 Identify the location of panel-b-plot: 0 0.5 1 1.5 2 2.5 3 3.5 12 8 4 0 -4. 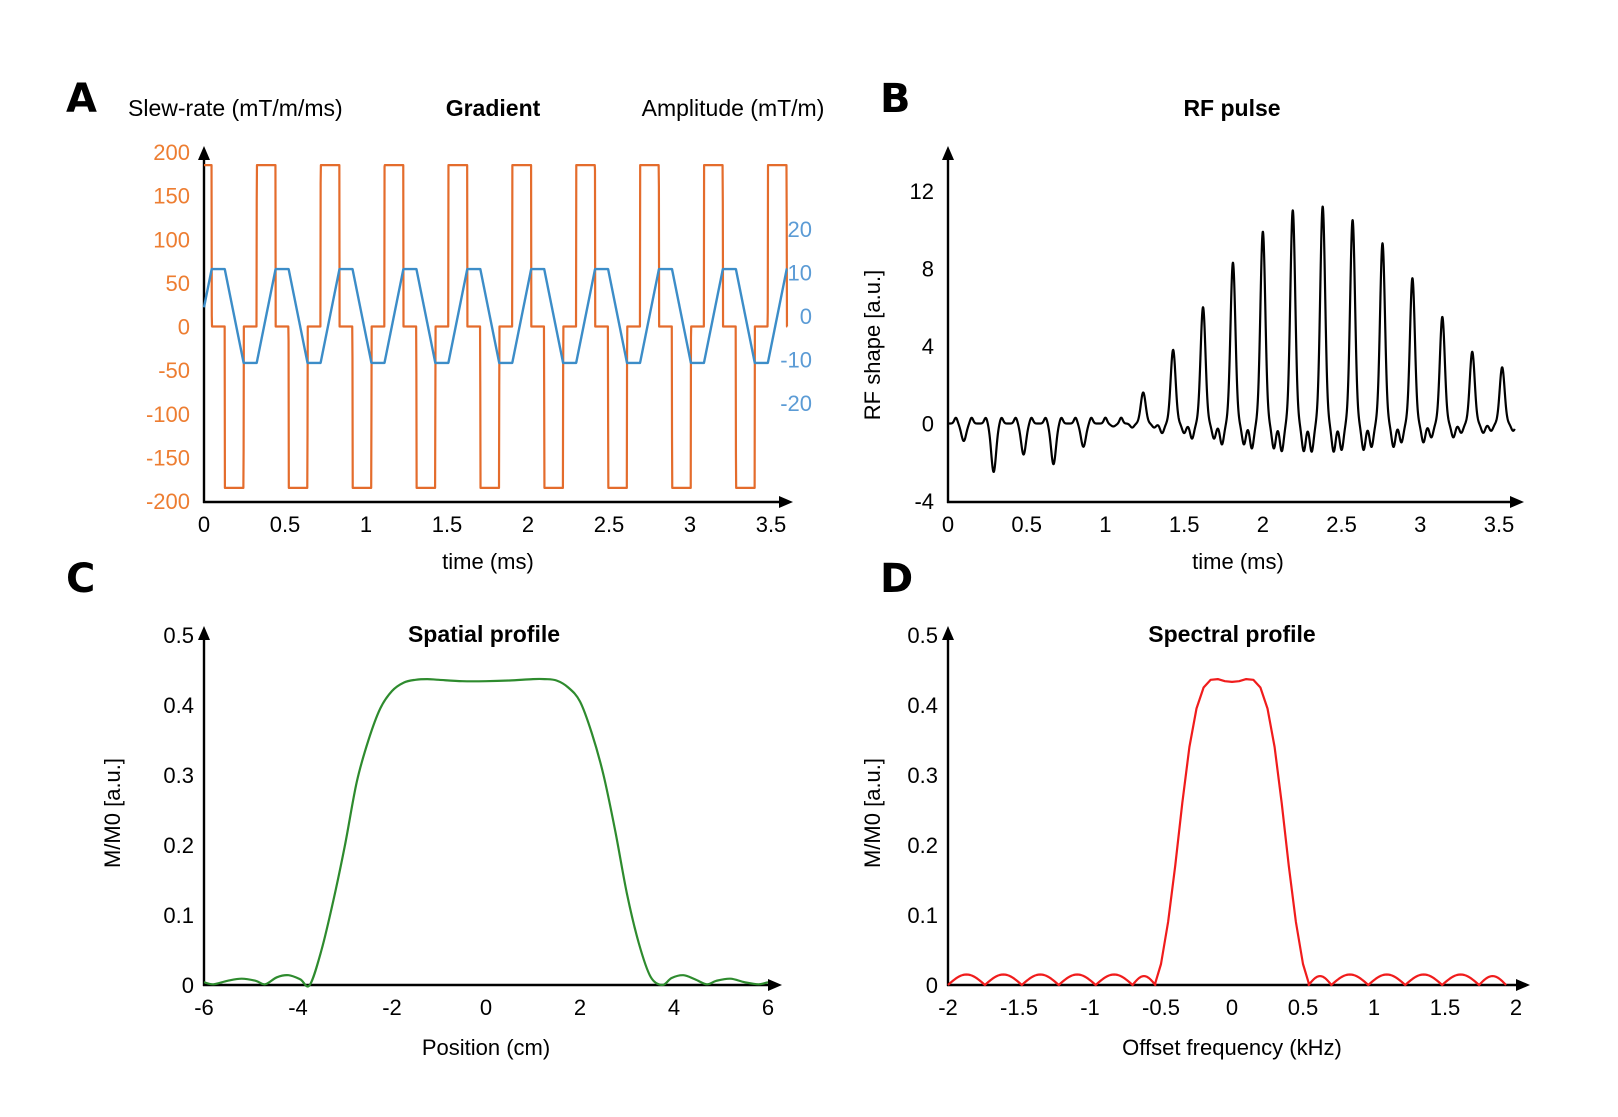
(1217, 341).